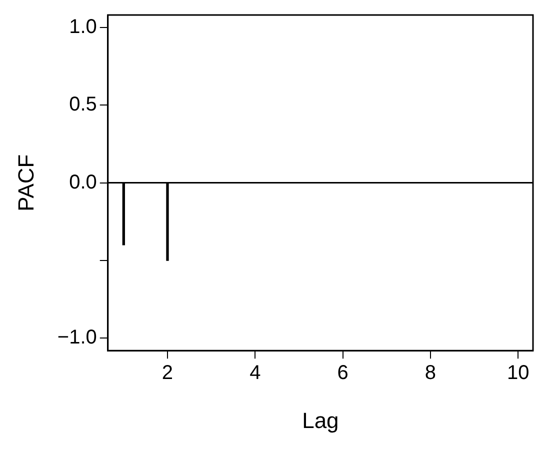  What do you see at coordinates (430, 373) in the screenshot?
I see `x-tick-label: 8` at bounding box center [430, 373].